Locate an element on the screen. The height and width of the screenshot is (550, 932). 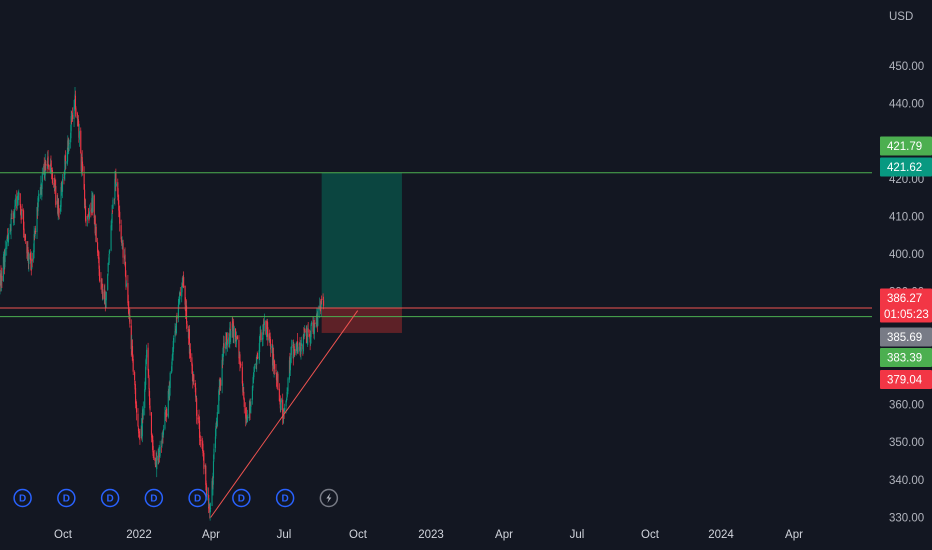
x-tick-label: 2023 is located at coordinates (431, 535).